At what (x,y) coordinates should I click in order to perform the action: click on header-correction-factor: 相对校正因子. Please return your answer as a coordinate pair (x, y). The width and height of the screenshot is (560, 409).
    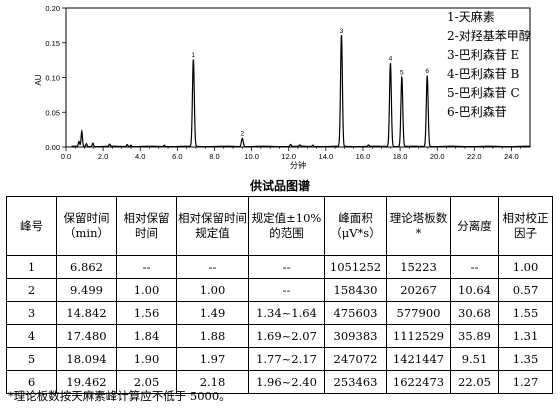
    Looking at the image, I should click on (525, 226).